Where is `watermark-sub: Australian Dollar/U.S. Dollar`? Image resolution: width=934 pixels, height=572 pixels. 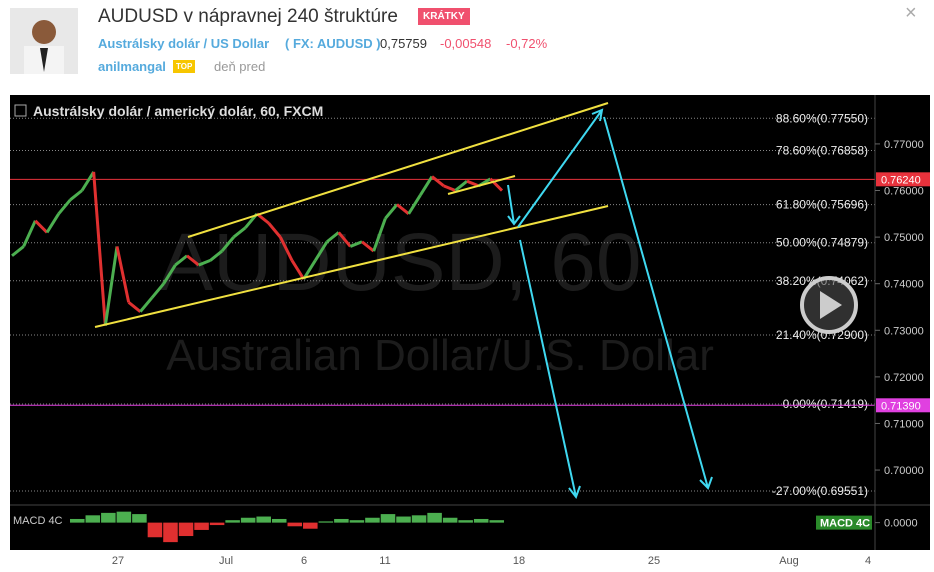
watermark-sub: Australian Dollar/U.S. Dollar is located at coordinates (440, 355).